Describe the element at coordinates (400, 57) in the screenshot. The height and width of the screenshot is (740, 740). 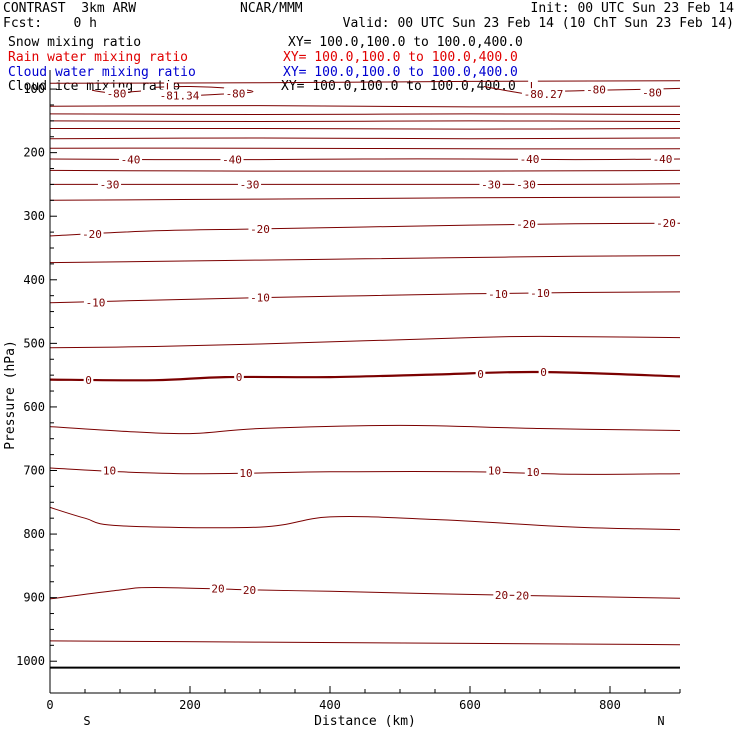
I see `field-xy-rain: XY= 100.0,100.0 to 100.0,400.0` at that location.